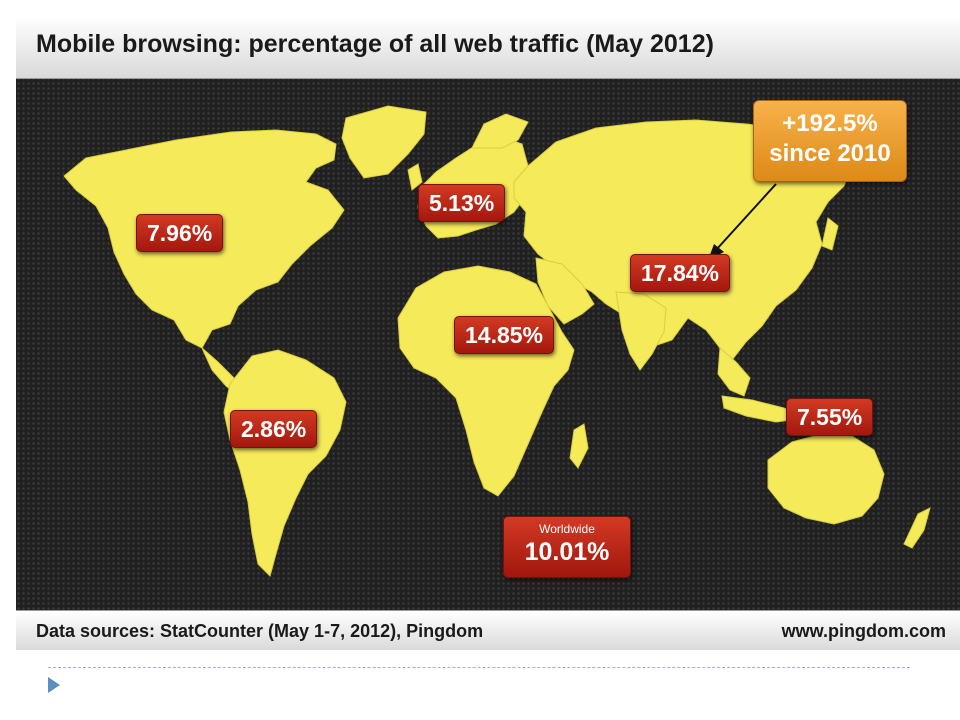  Describe the element at coordinates (285, 463) in the screenshot. I see `south-america-landmass` at that location.